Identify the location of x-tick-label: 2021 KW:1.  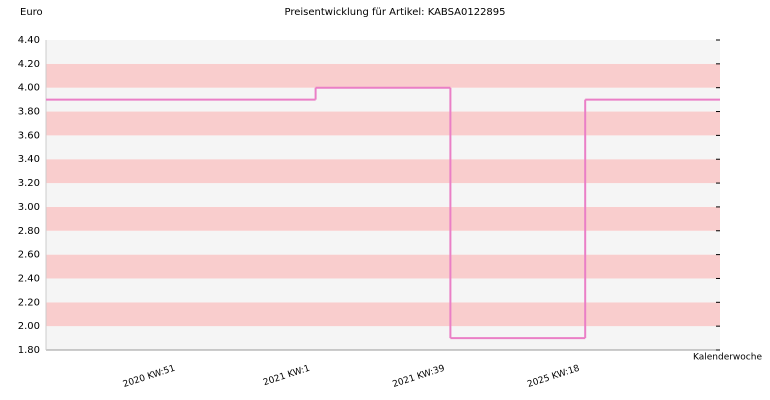
(286, 376).